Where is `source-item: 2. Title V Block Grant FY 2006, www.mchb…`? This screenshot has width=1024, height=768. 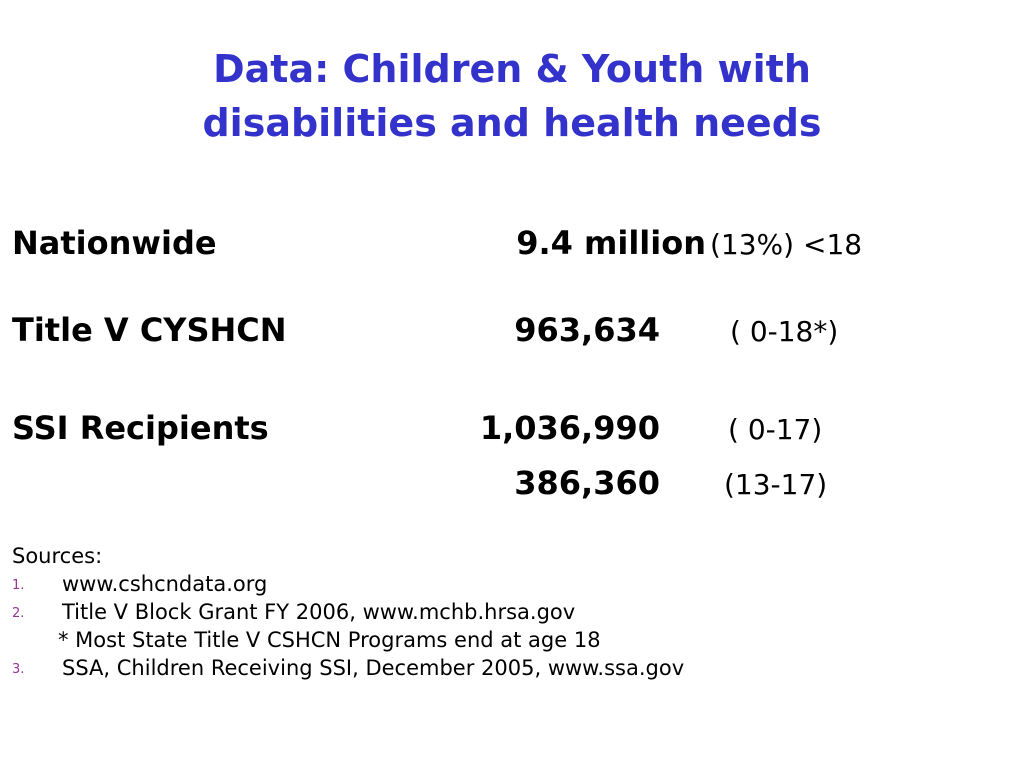 source-item: 2. Title V Block Grant FY 2006, www.mchb… is located at coordinates (512, 612).